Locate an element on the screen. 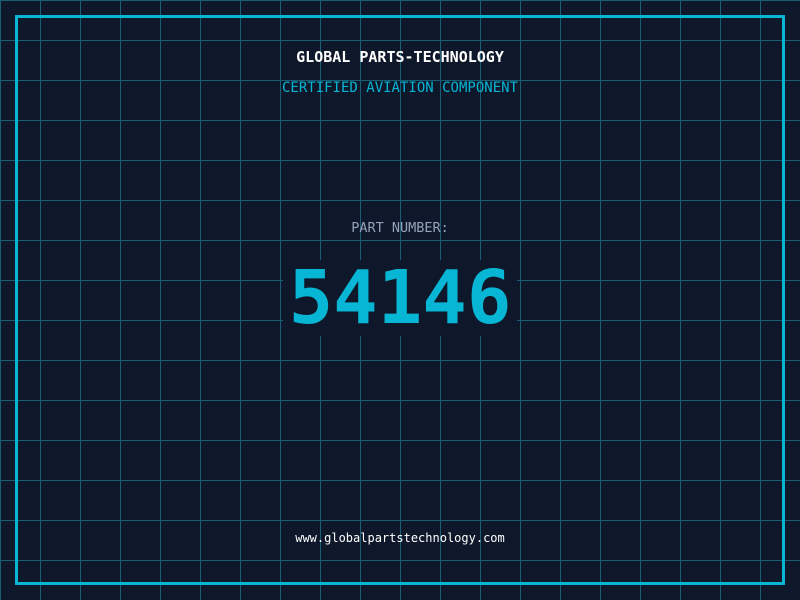 This screenshot has height=600, width=800. part-number-label: PART NUMBER: is located at coordinates (400, 228).